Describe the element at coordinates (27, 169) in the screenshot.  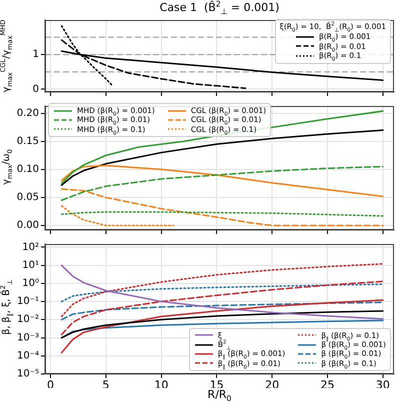
I see `y-tick-label: 0.10` at that location.